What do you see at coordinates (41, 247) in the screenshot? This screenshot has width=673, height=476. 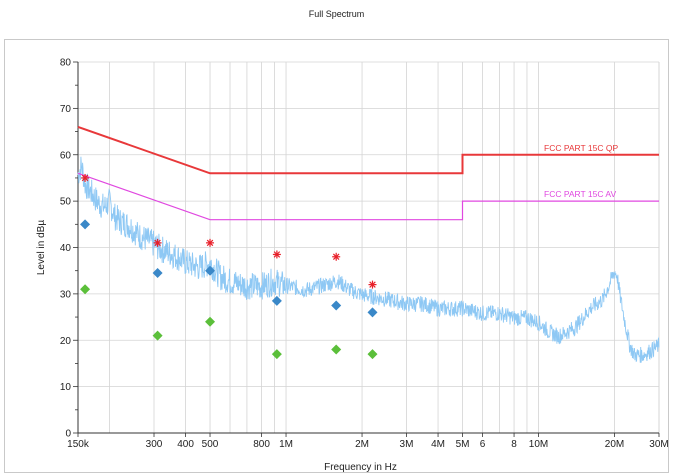 I see `y-axis-title: Level in dBµ` at bounding box center [41, 247].